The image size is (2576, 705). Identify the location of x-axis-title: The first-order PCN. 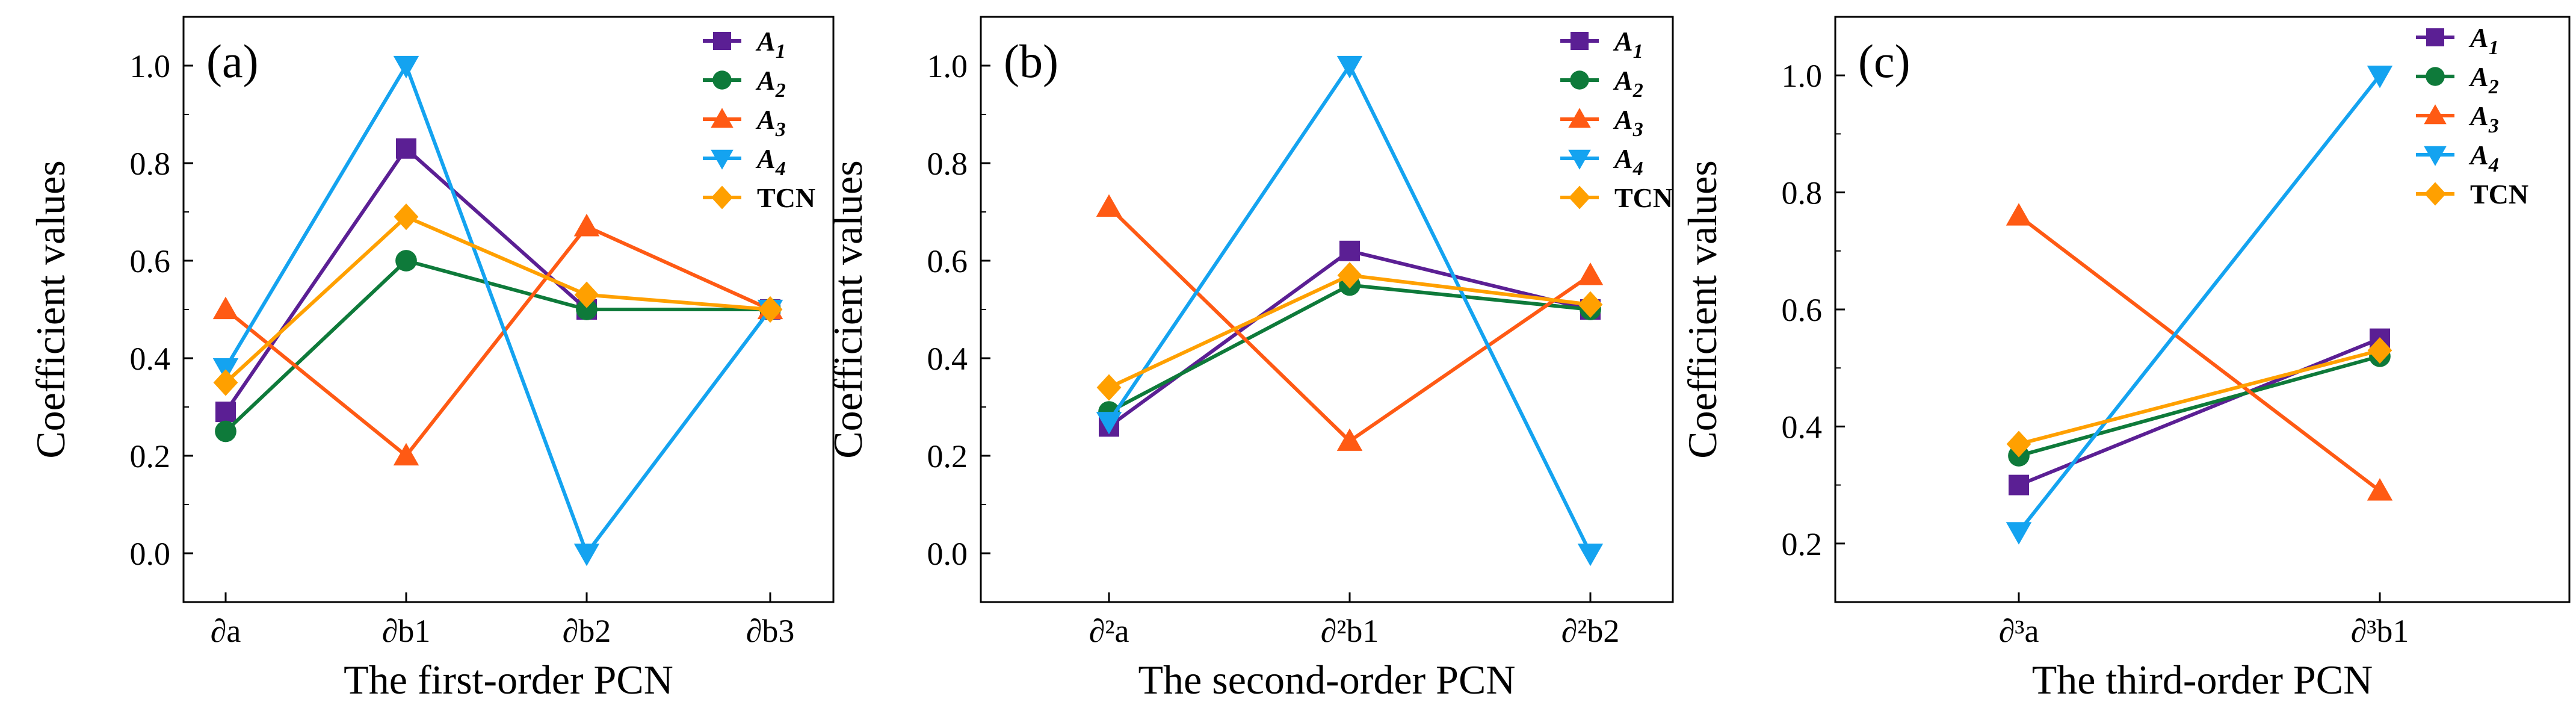
(508, 680).